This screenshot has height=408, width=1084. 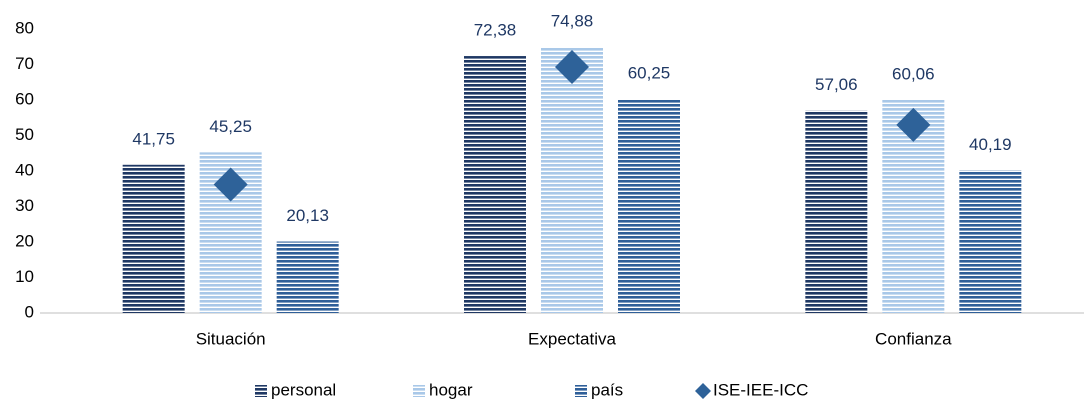 I want to click on value-label: 41,75, so click(x=153, y=138).